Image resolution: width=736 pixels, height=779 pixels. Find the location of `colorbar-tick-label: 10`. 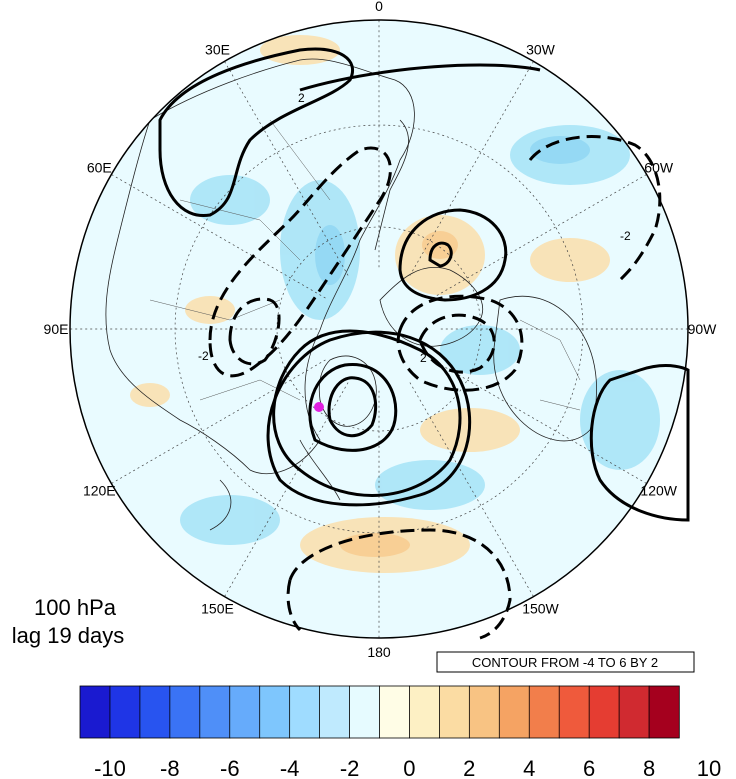

colorbar-tick-label: 10 is located at coordinates (709, 767).